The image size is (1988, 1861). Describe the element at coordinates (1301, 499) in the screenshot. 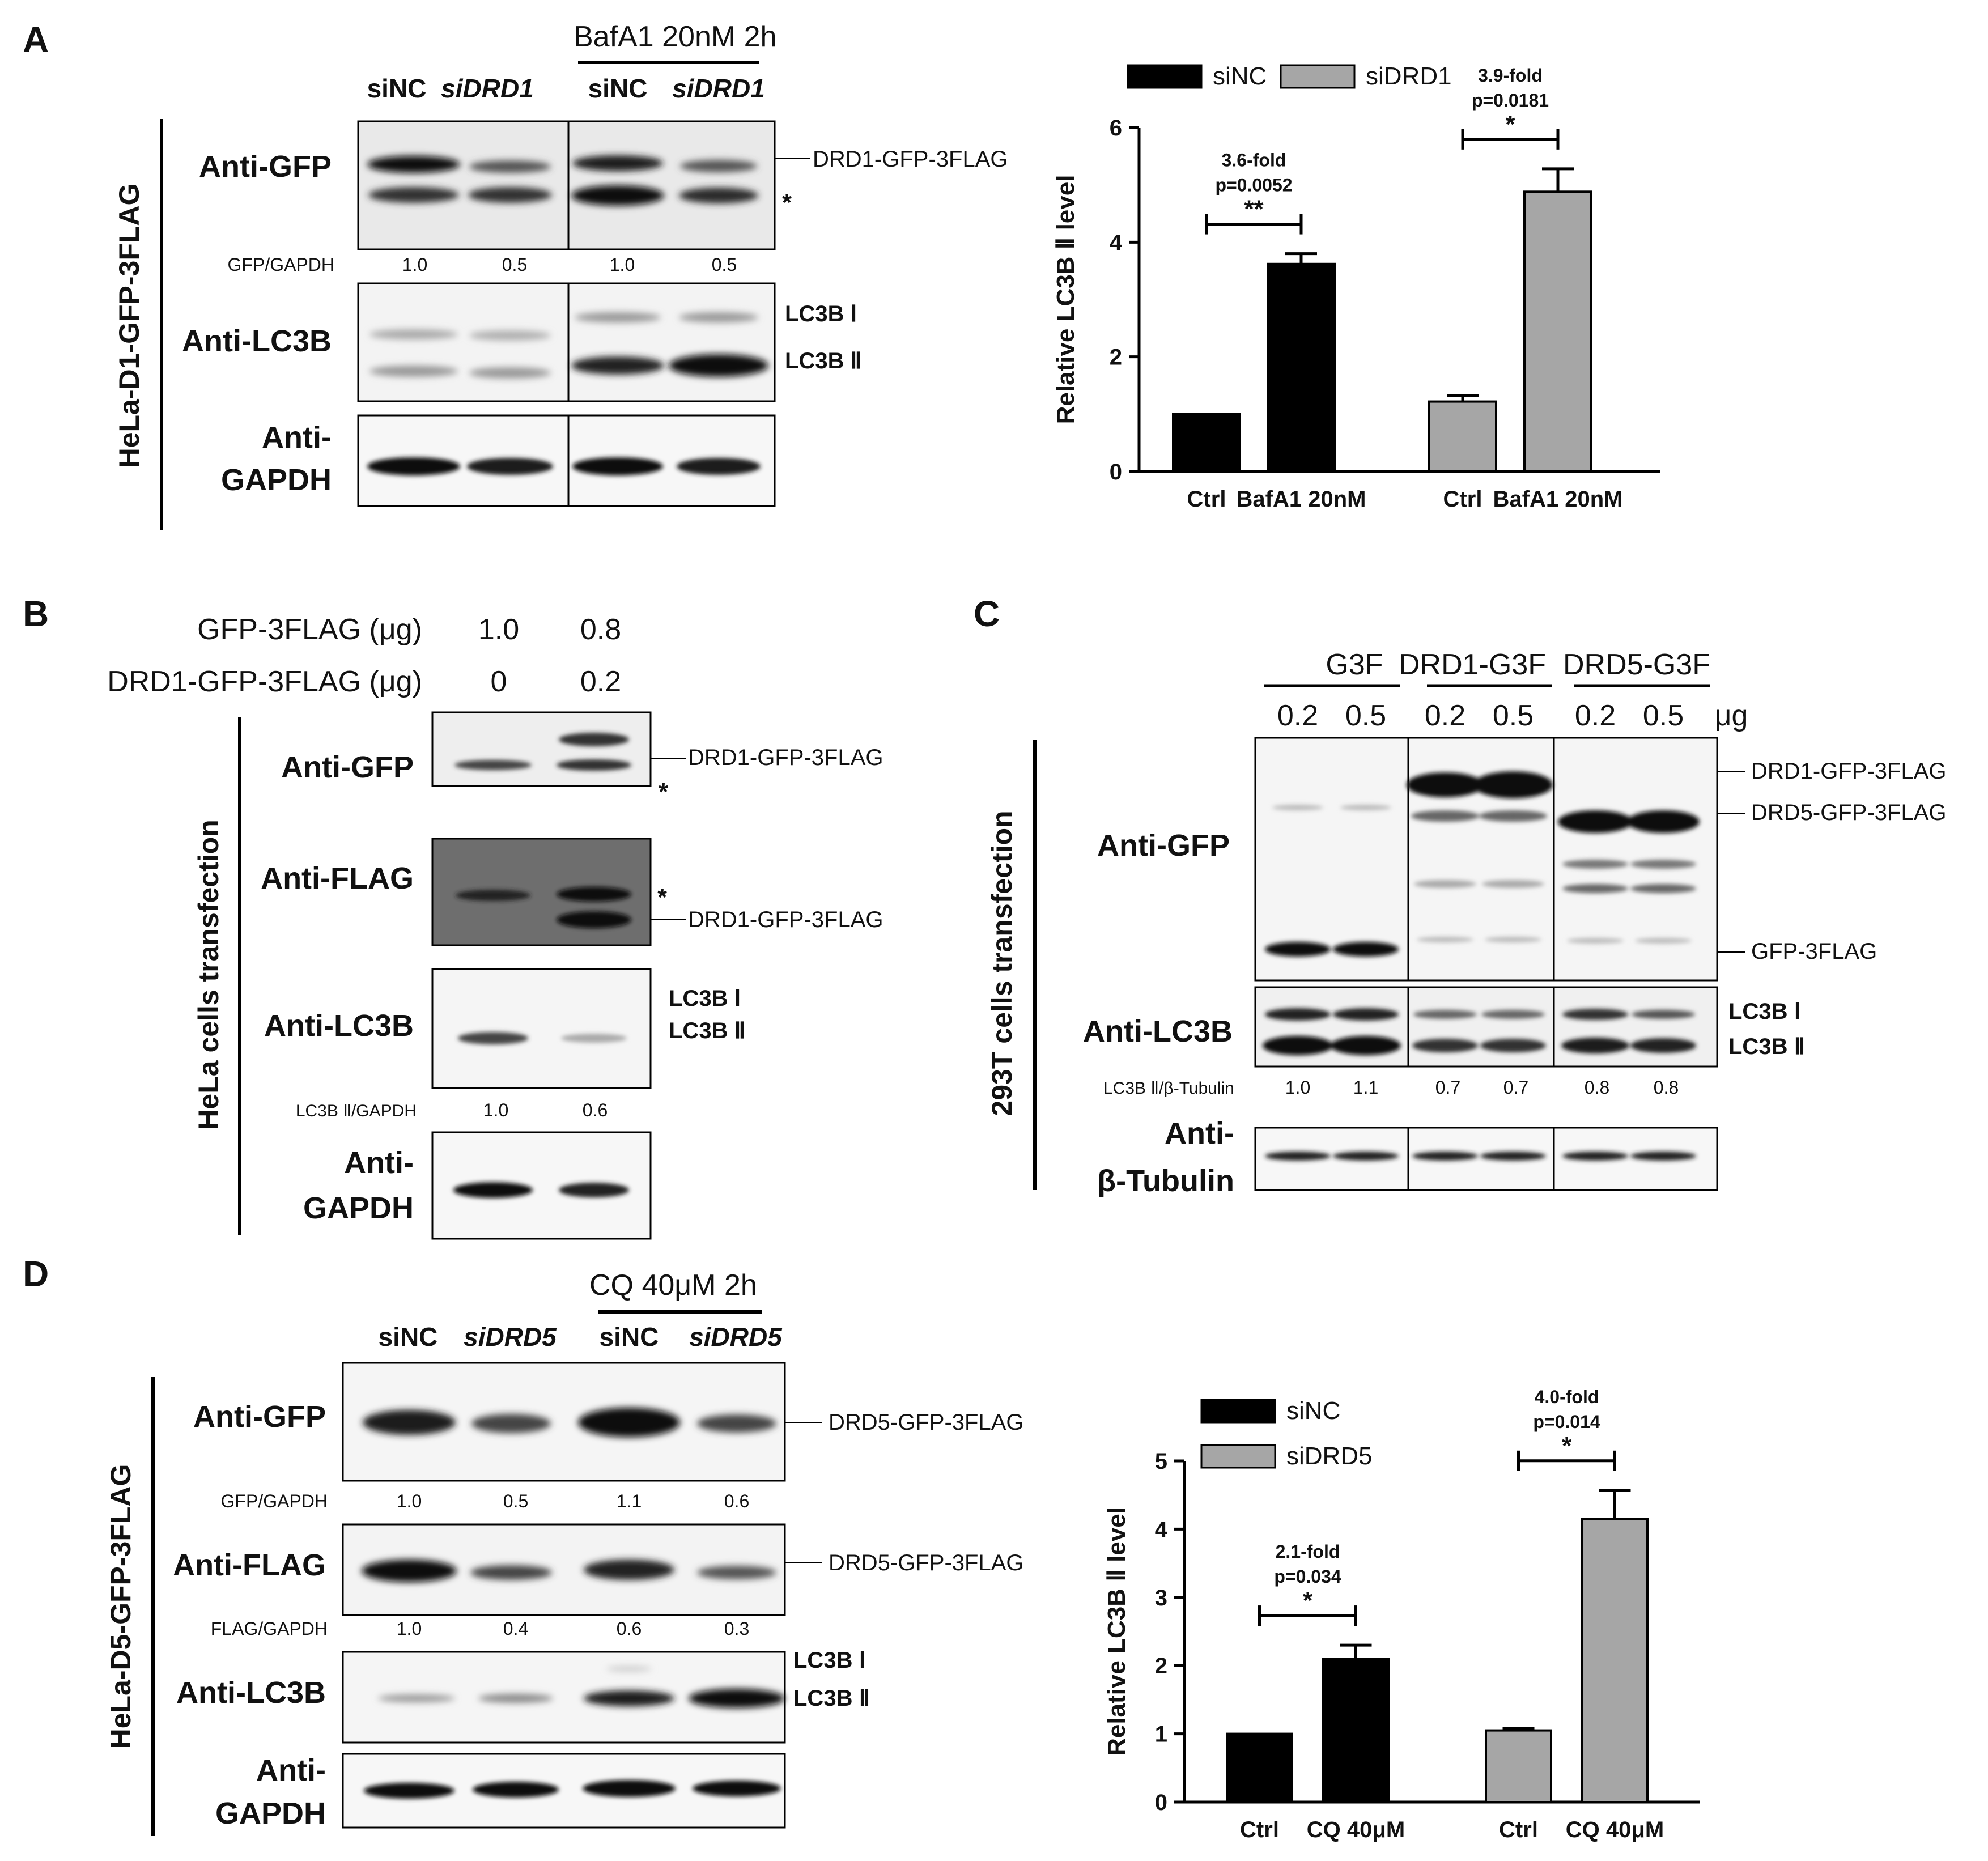

I see `x-tick-label: BafA1 20nM` at that location.